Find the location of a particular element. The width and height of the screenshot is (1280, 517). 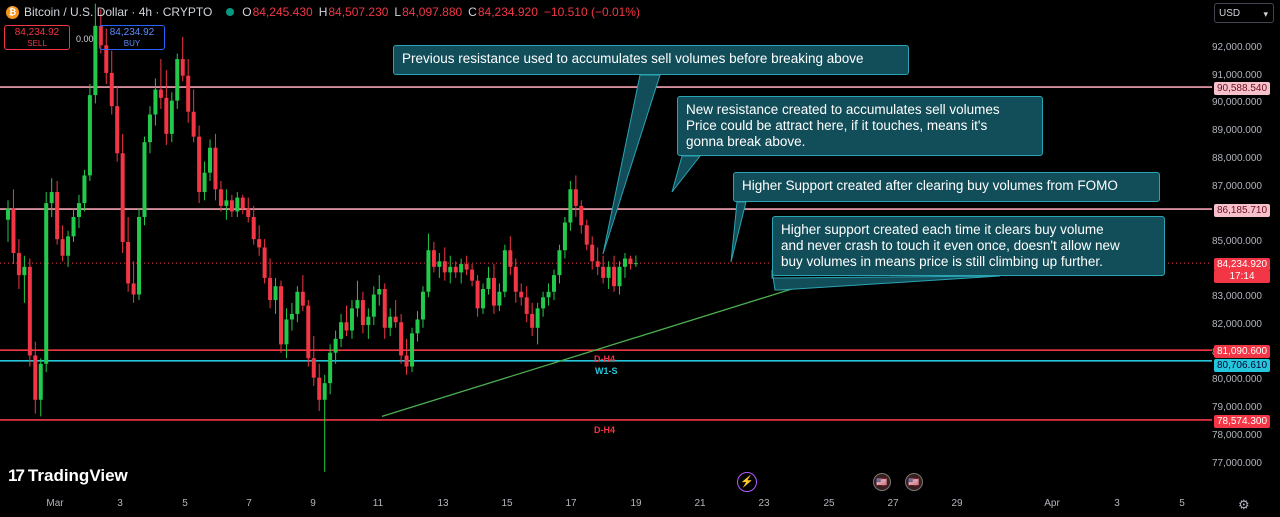

currency-value: USD is located at coordinates (1230, 13).